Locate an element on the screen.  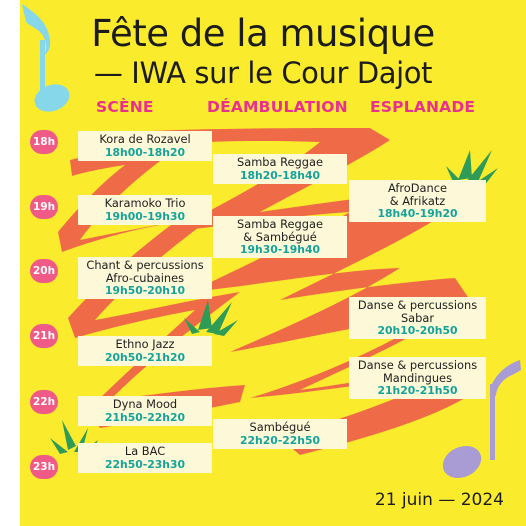
act-name: Sambégué is located at coordinates (280, 427).